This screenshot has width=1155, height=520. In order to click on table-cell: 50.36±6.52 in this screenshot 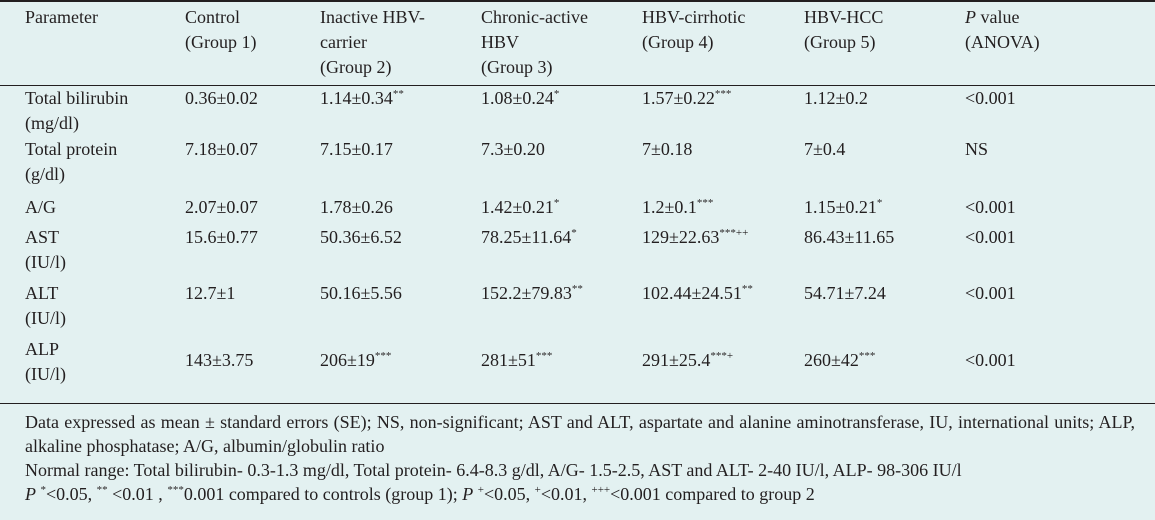, I will do `click(400, 252)`.